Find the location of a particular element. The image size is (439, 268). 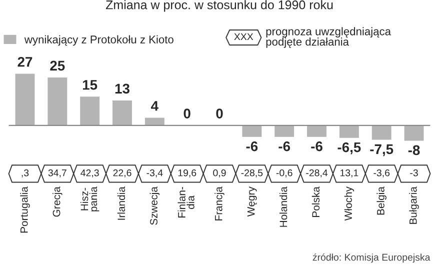

x-tick-label: Bułgaria is located at coordinates (414, 205).